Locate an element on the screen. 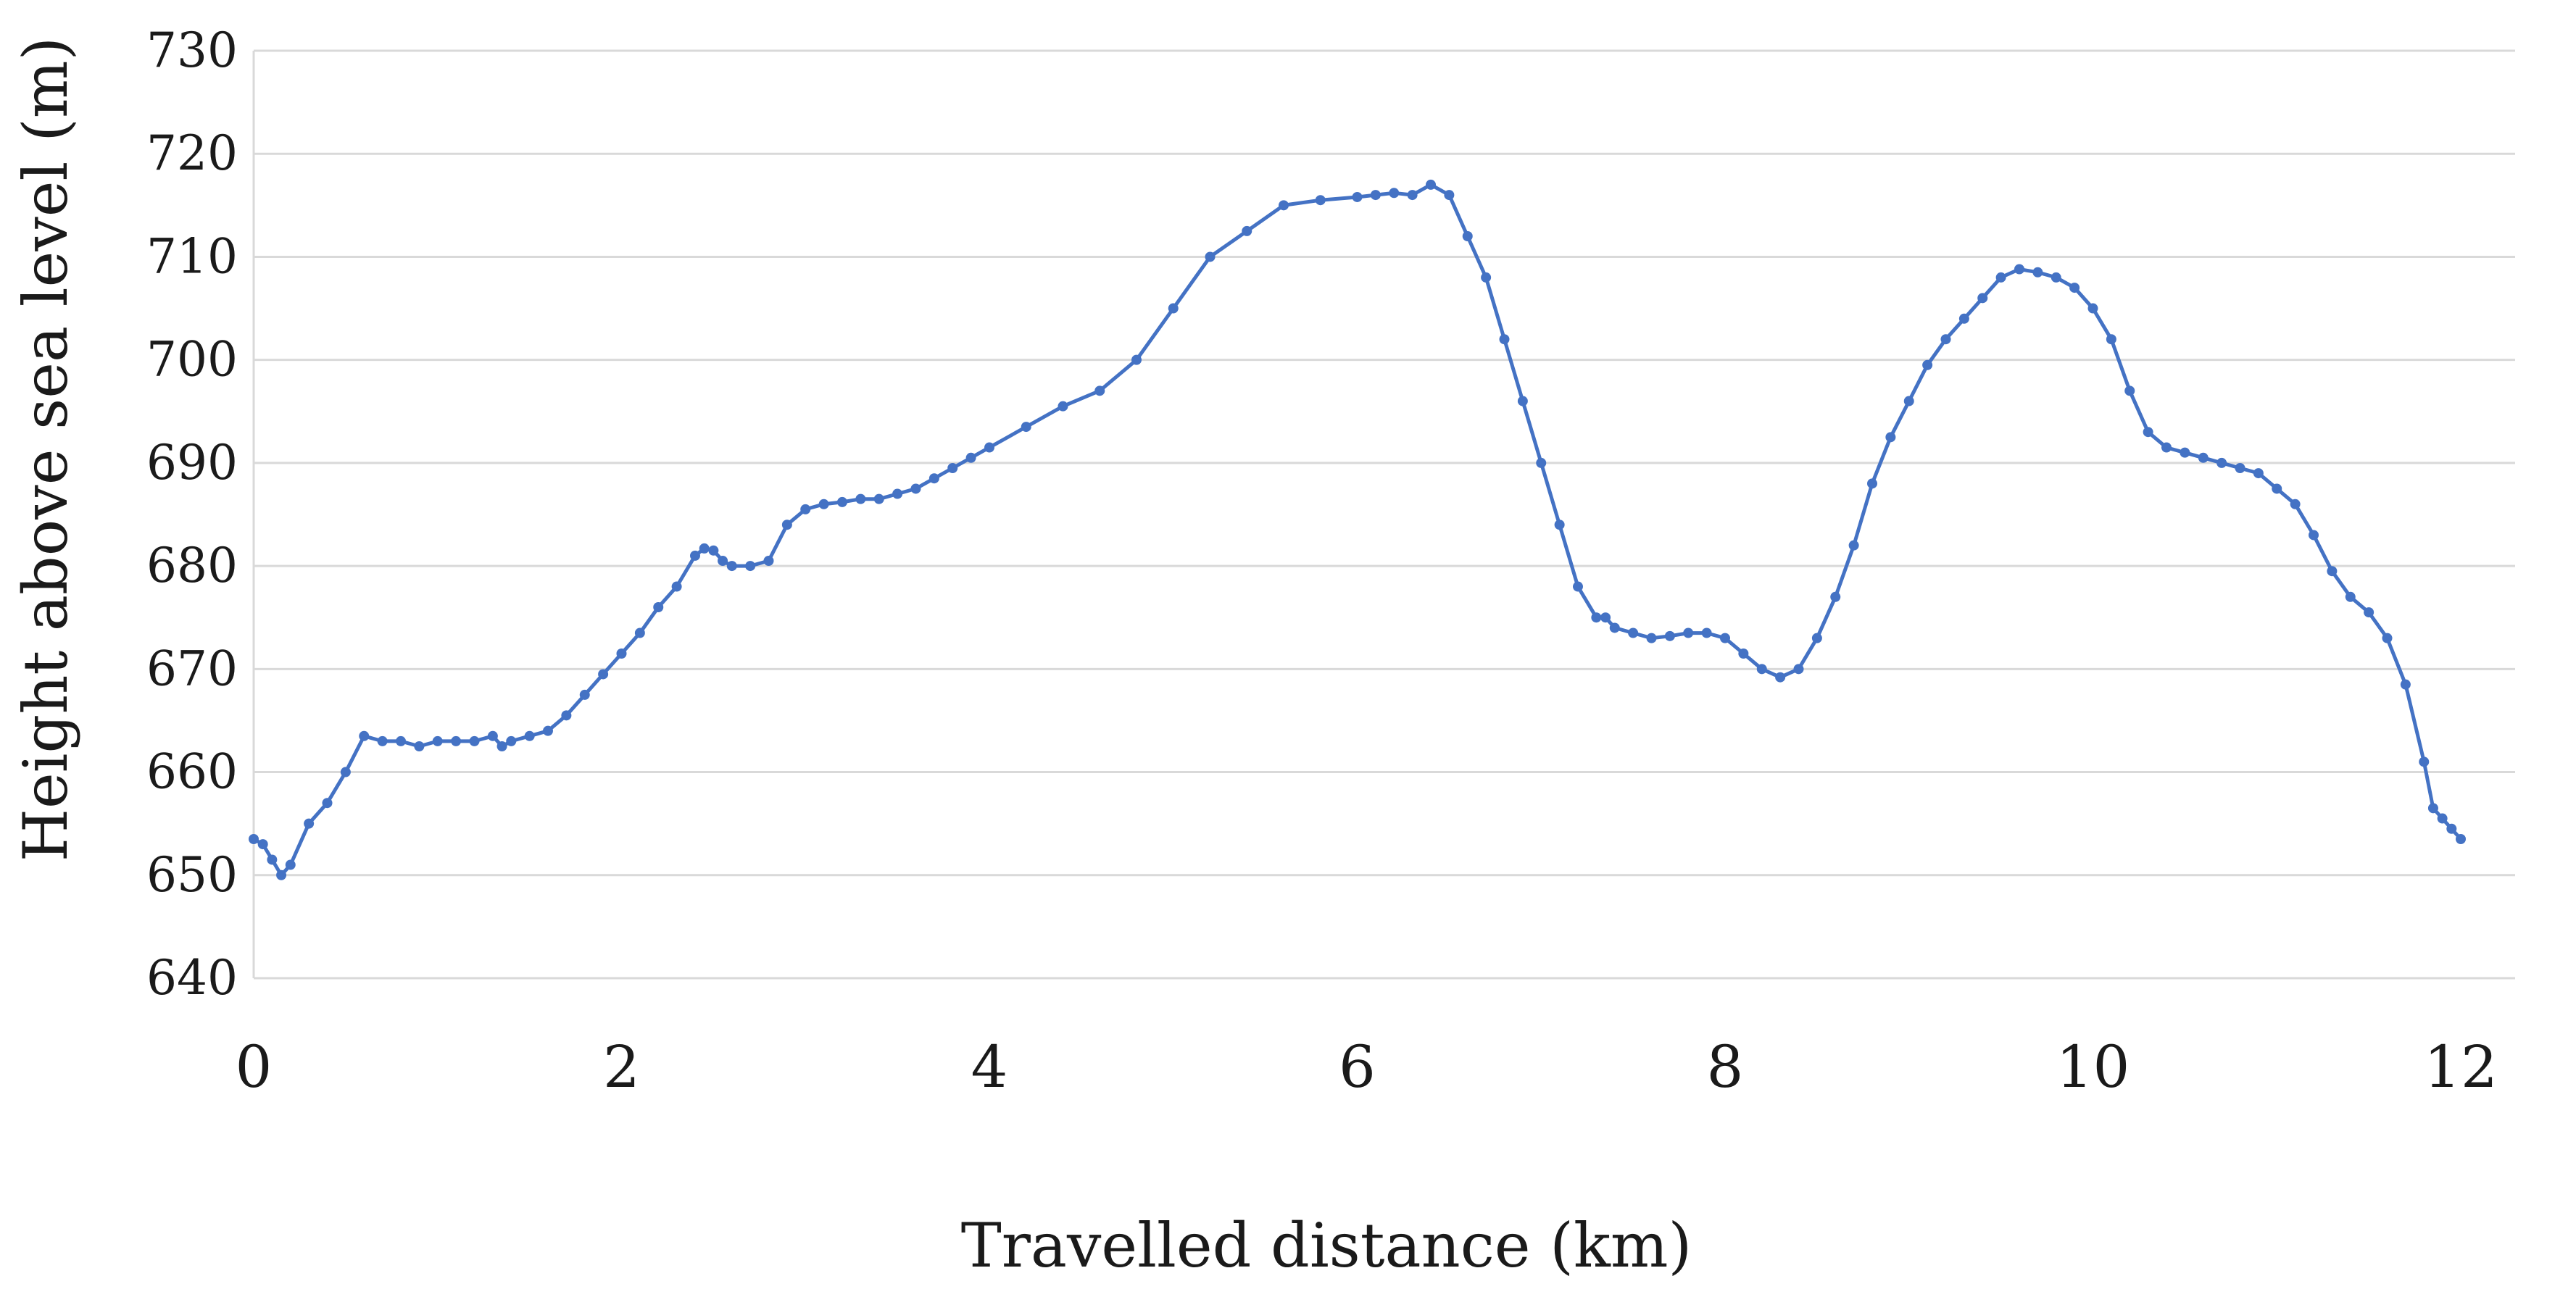 Image resolution: width=2576 pixels, height=1297 pixels. y-tick-label: 640 is located at coordinates (192, 978).